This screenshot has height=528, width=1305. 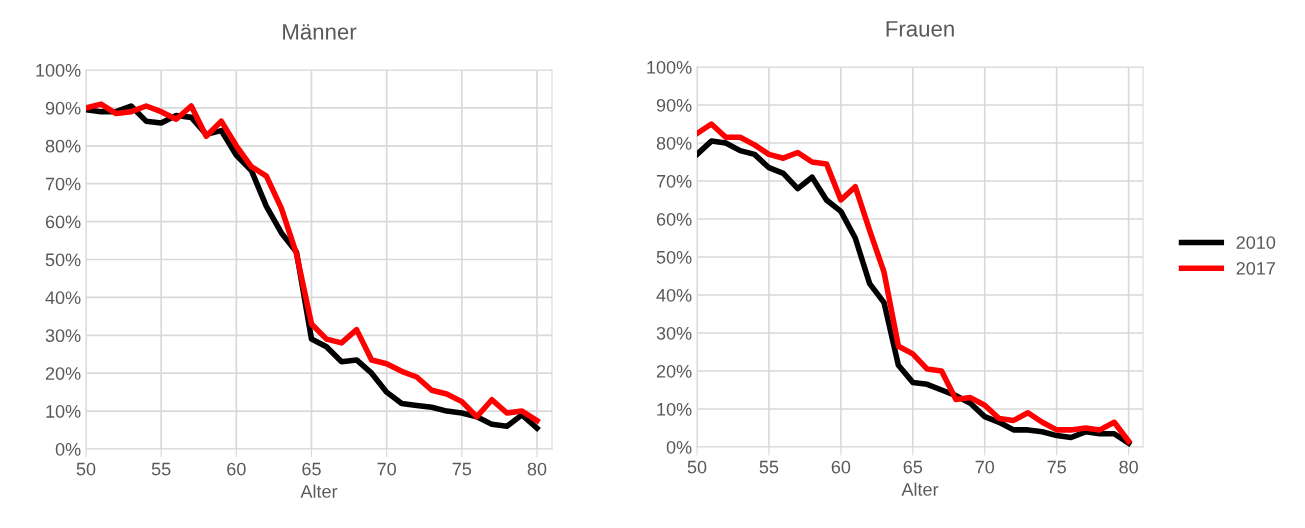 I want to click on chart-title: Frauen, so click(x=920, y=29).